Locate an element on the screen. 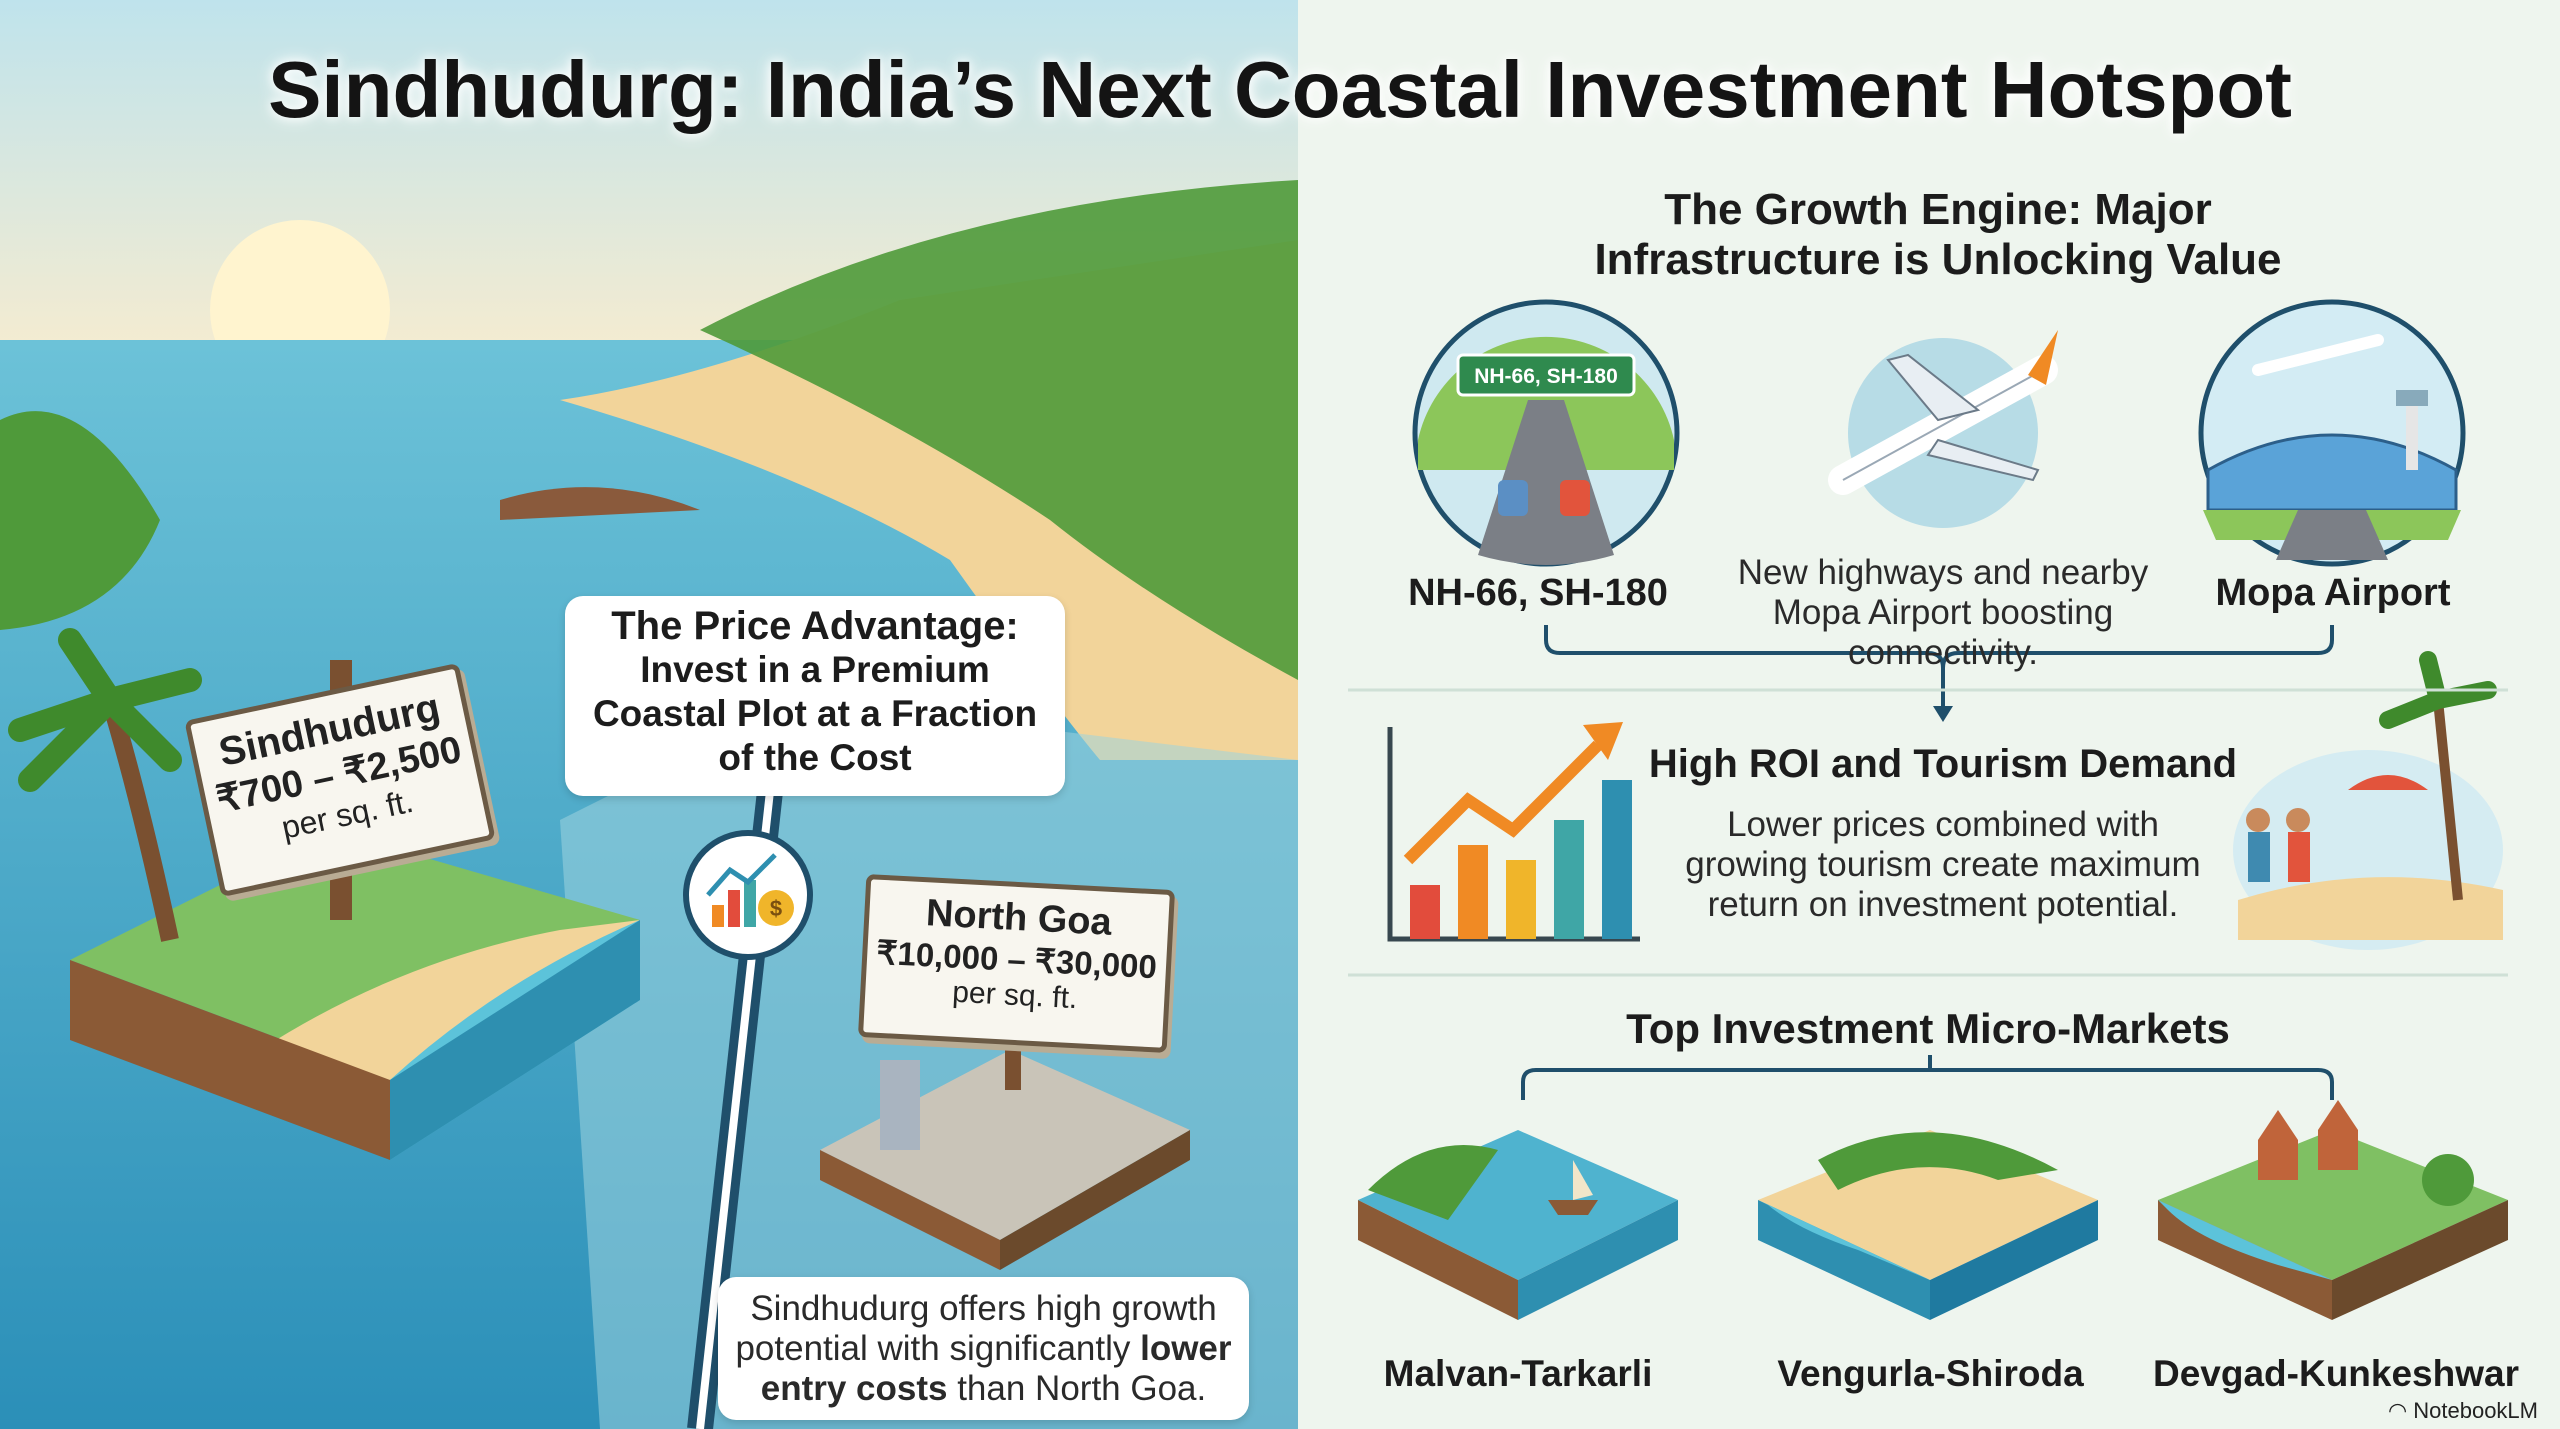 The image size is (2560, 1429). tourism-beach-icon is located at coordinates (2368, 800).